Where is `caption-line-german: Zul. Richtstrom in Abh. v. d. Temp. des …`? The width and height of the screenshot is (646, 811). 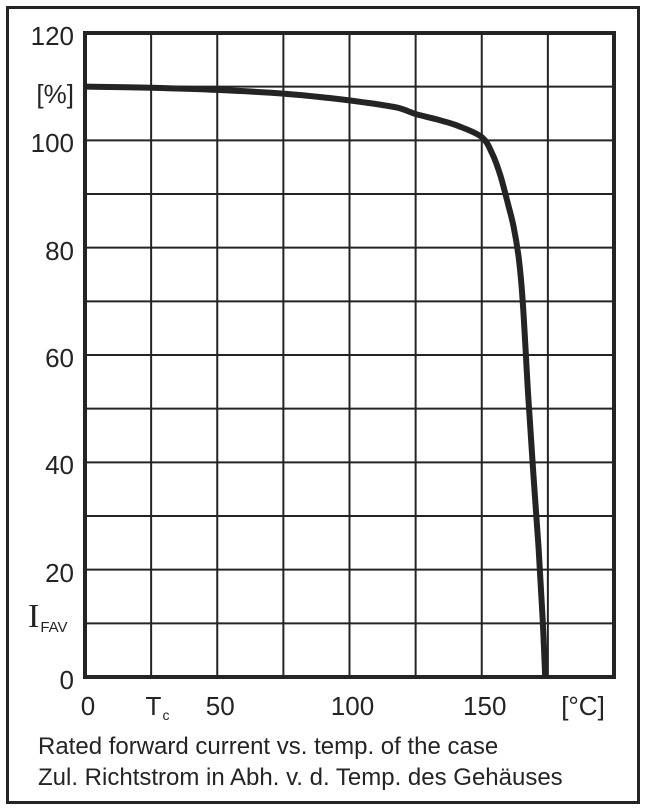
caption-line-german: Zul. Richtstrom in Abh. v. d. Temp. des … is located at coordinates (300, 777).